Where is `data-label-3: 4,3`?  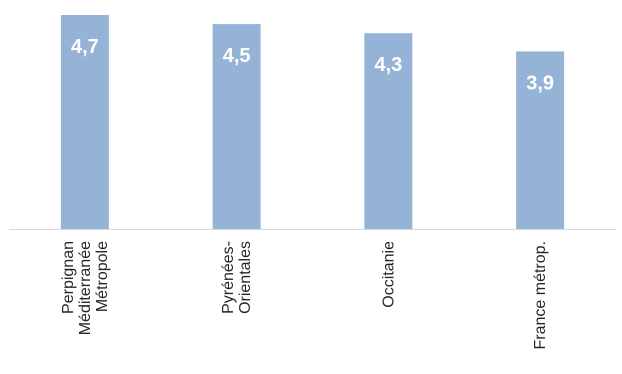
data-label-3: 4,3 is located at coordinates (388, 65).